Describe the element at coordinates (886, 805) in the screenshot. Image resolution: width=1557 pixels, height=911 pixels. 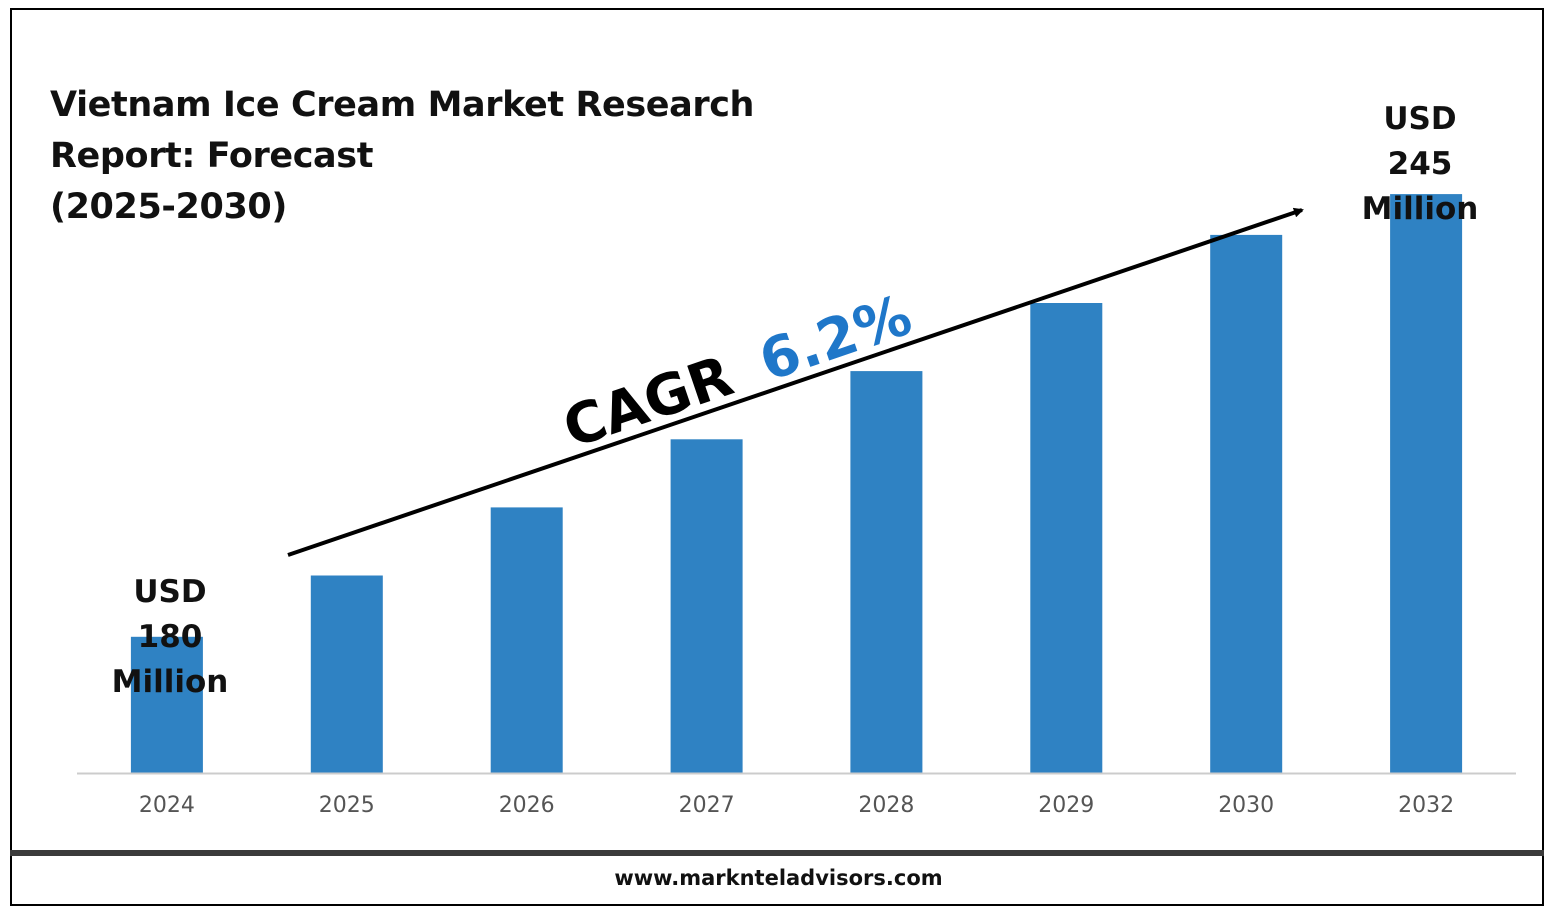
I see `x-tick-label: 2028` at that location.